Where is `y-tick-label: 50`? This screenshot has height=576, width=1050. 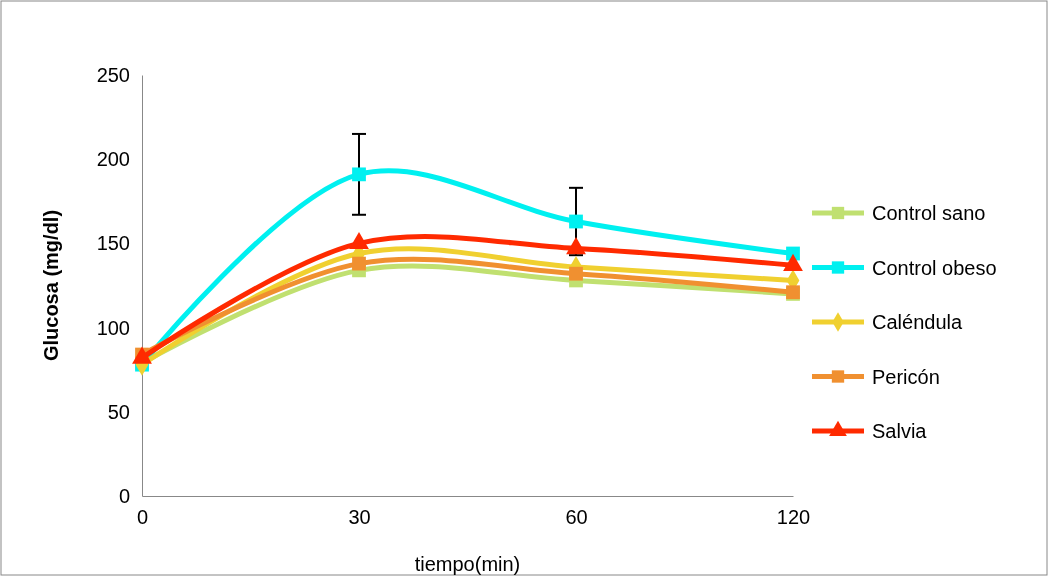
y-tick-label: 50 is located at coordinates (118, 411).